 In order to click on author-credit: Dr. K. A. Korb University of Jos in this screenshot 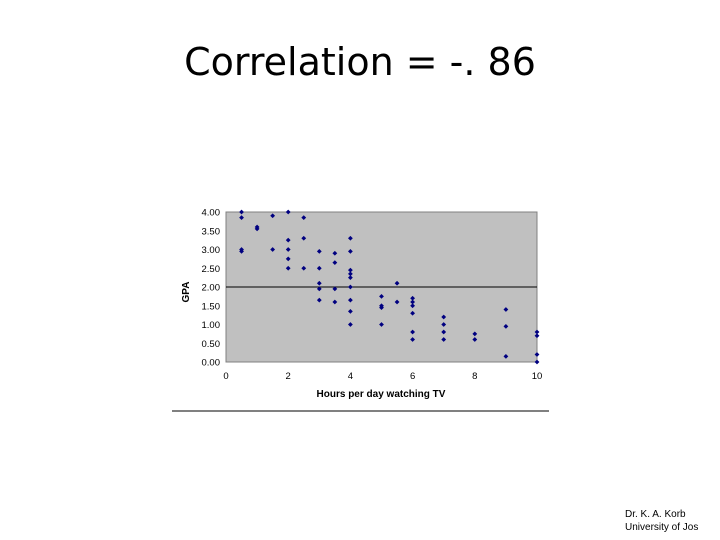, I will do `click(661, 521)`.